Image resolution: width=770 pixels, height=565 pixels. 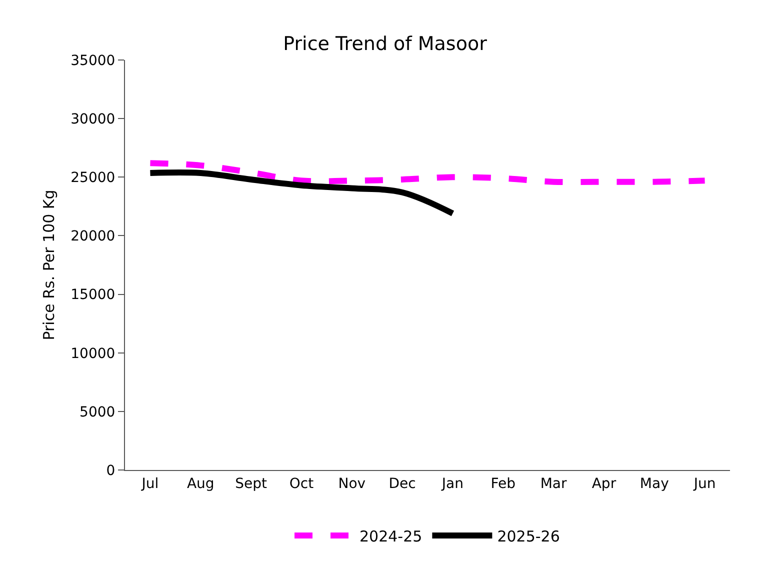 I want to click on x-tick-label: Aug, so click(x=200, y=484).